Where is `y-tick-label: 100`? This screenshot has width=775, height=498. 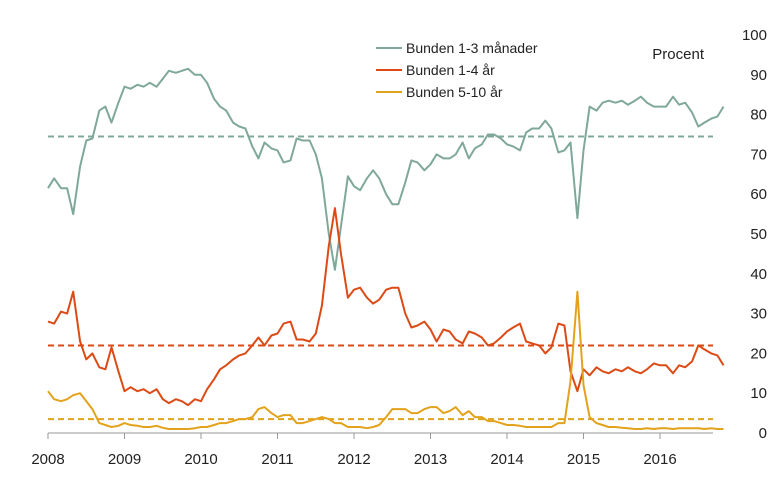 y-tick-label: 100 is located at coordinates (754, 35).